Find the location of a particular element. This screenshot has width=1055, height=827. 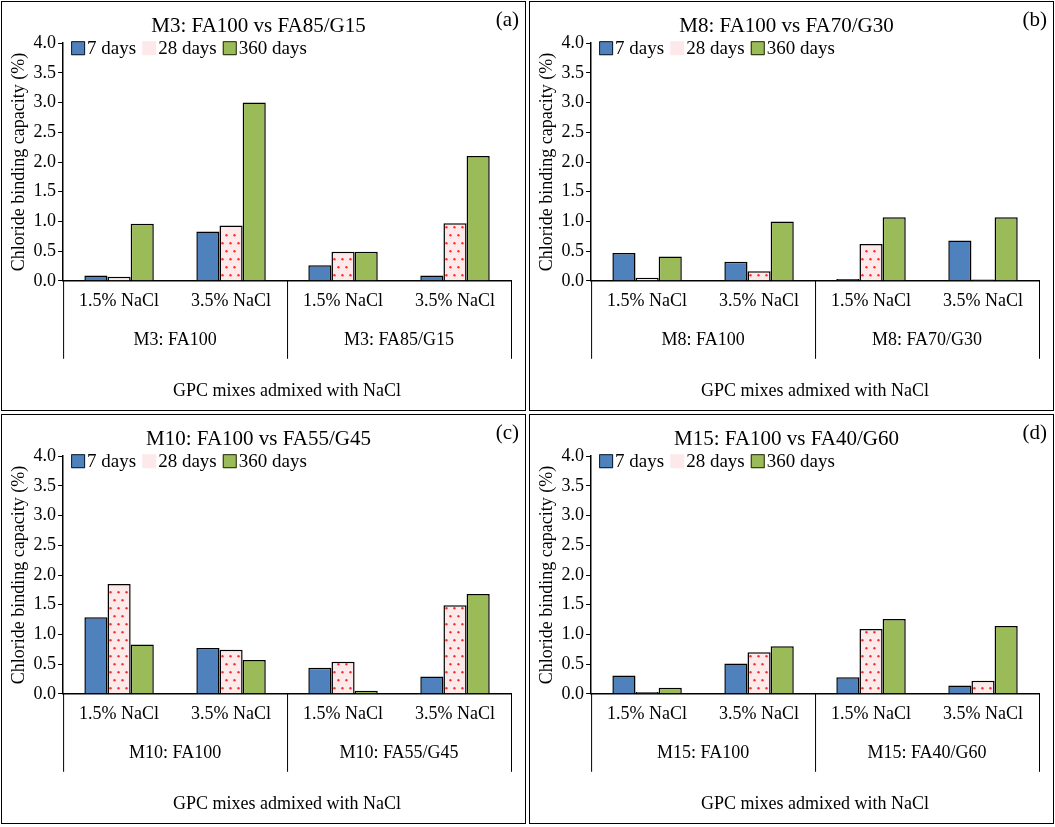

text: M15: FA40/G60 is located at coordinates (927, 751).